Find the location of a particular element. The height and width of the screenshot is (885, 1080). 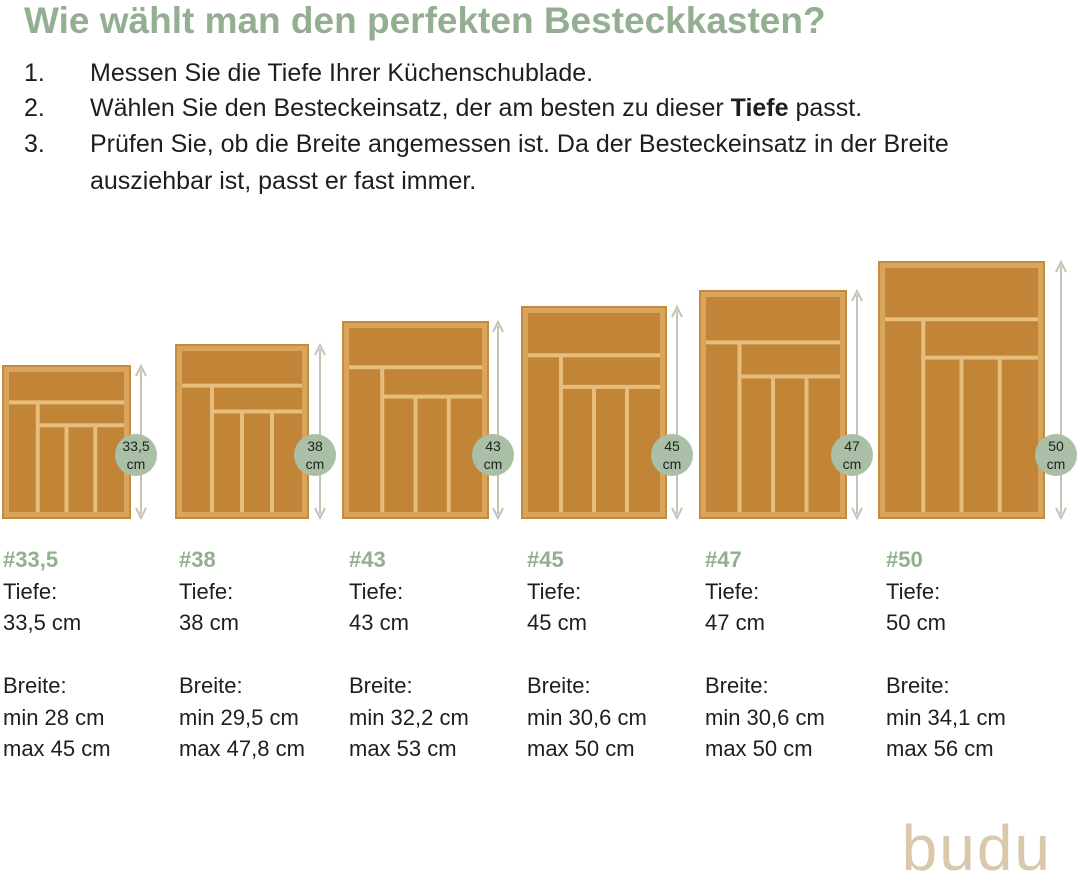

width-min: min 34,1 cm is located at coordinates (946, 717).